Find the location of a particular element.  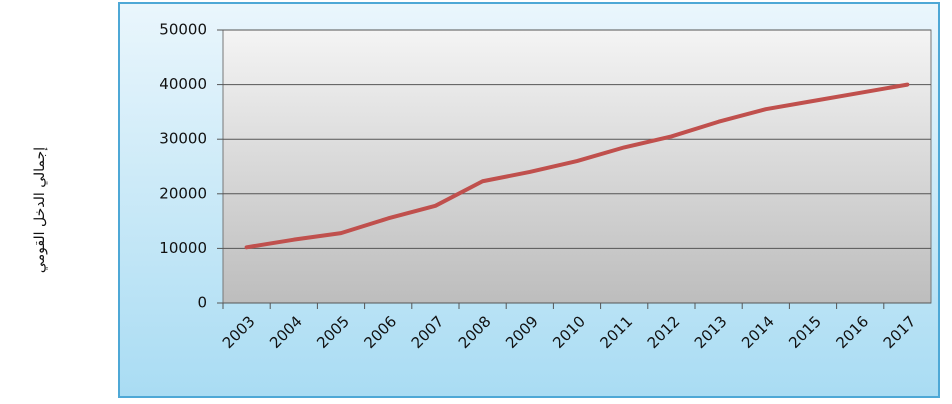

y-tick-label: 30000 is located at coordinates (183, 139).